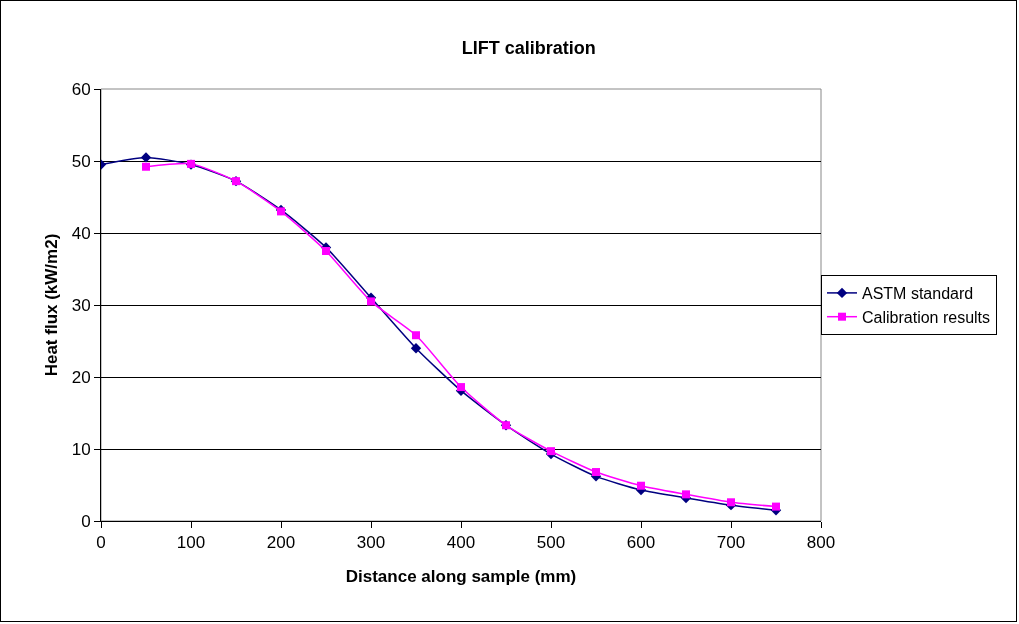 Image resolution: width=1019 pixels, height=624 pixels. What do you see at coordinates (371, 543) in the screenshot?
I see `x-tick-label: 300` at bounding box center [371, 543].